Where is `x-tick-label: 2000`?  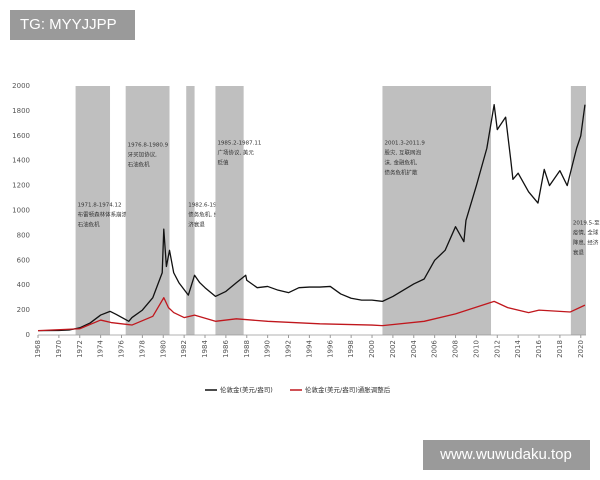 x-tick-label: 2000 is located at coordinates (372, 349).